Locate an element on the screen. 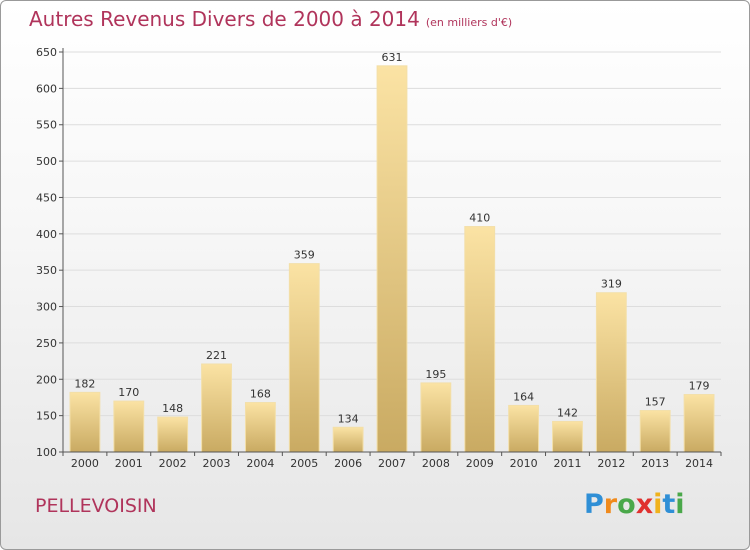 This screenshot has width=750, height=550. x-tick-label: 2004 is located at coordinates (260, 463).